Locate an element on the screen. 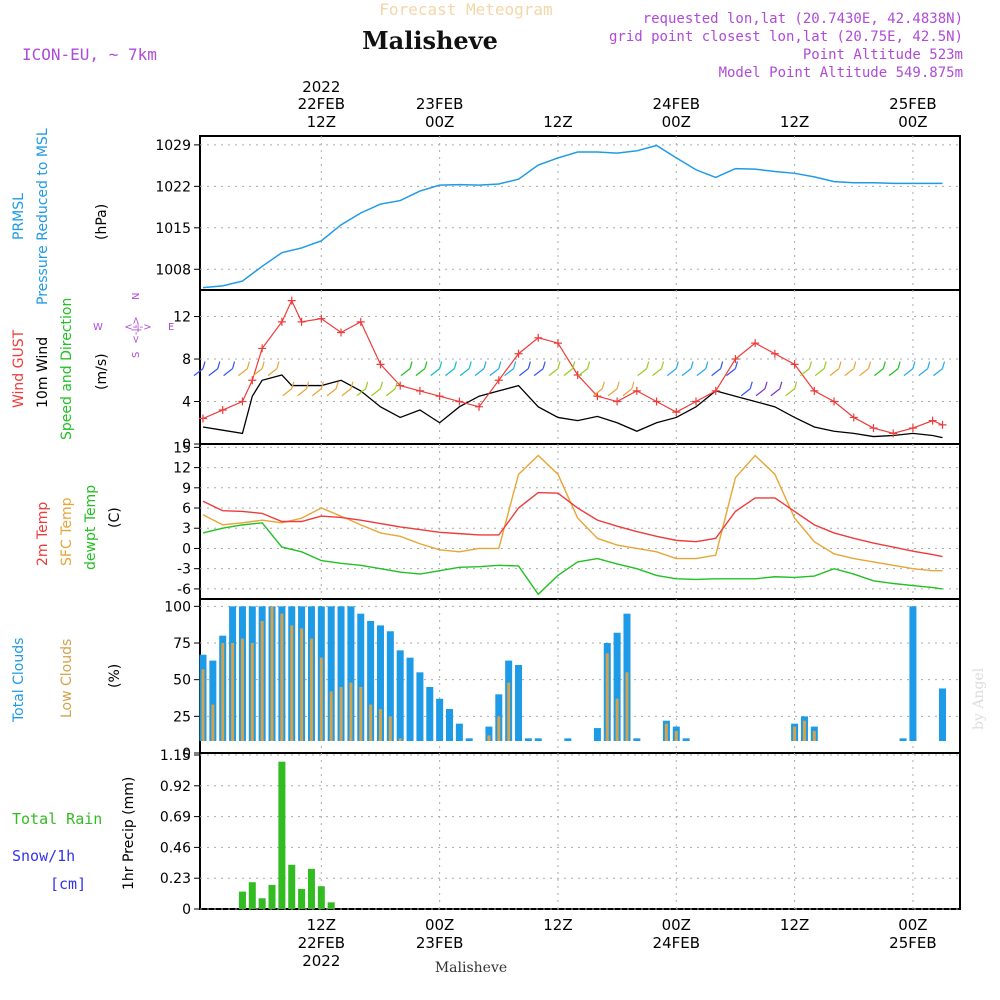 Image resolution: width=1000 pixels, height=1000 pixels. clouds-y-tick-label: 0 is located at coordinates (186, 754).